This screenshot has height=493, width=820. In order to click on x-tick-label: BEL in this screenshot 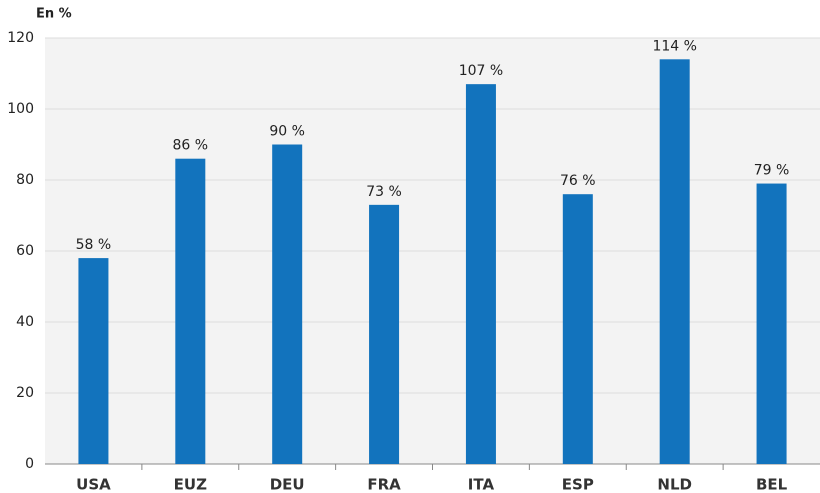, I will do `click(772, 484)`.